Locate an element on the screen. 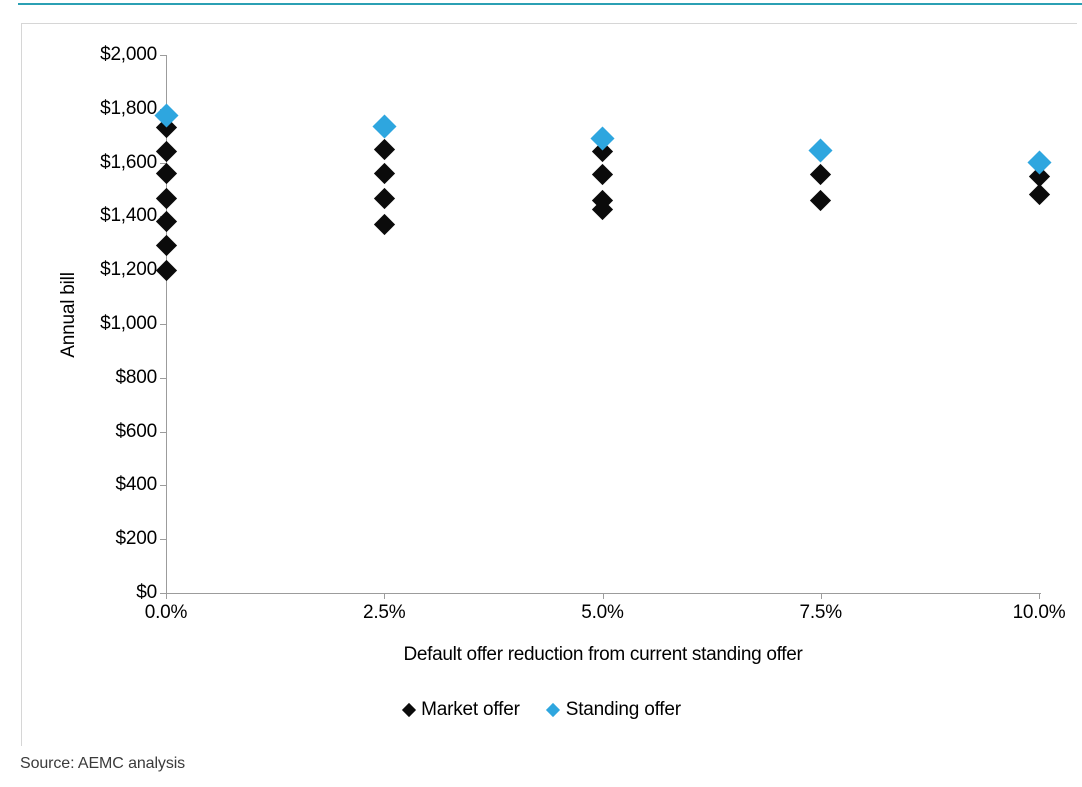 This screenshot has width=1082, height=787. legend: Market offer Standing offer is located at coordinates (541, 710).